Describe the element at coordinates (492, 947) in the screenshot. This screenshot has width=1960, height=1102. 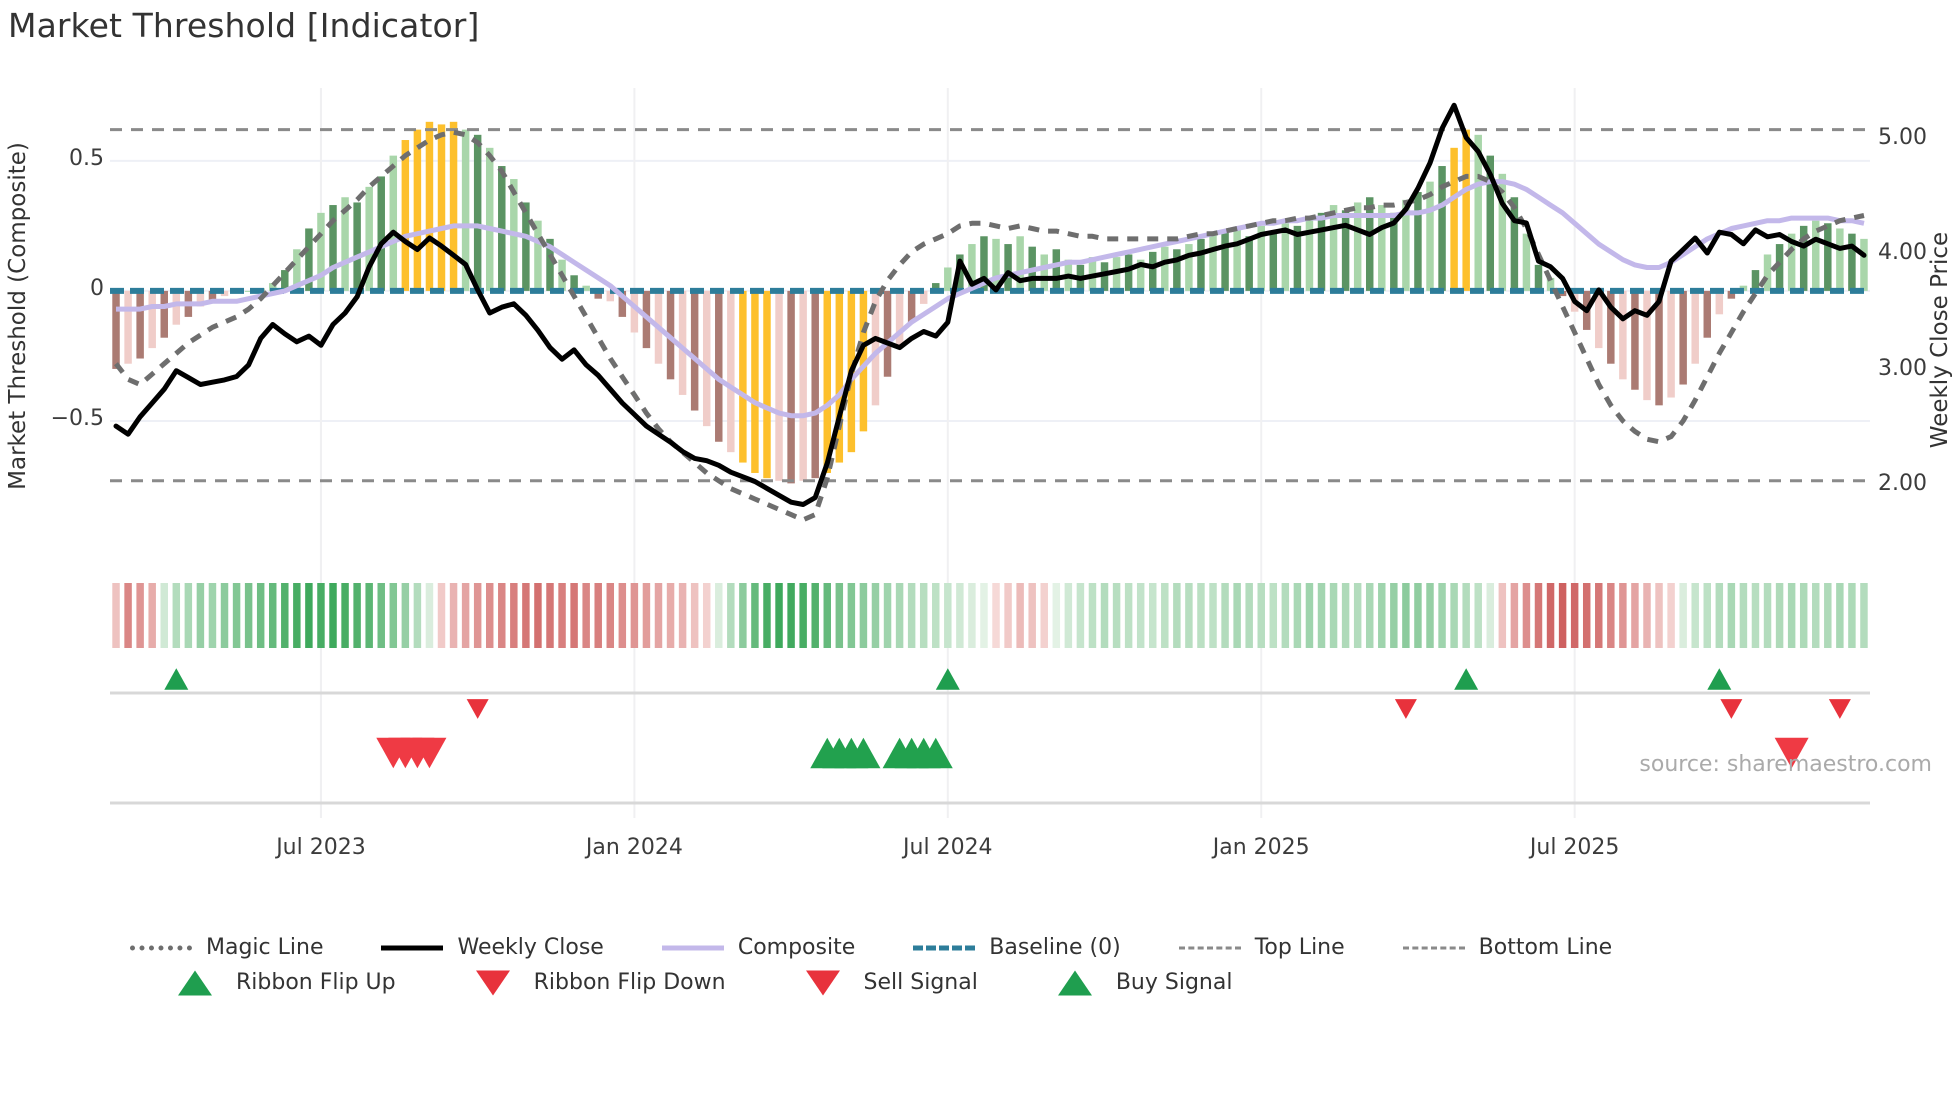
I see `legend-item: Weekly Close` at that location.